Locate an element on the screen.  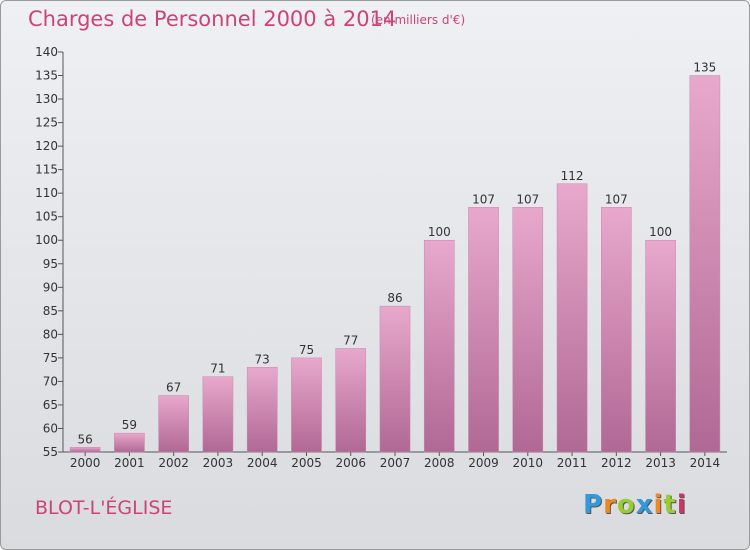
y-tick-label: 140 is located at coordinates (46, 52).